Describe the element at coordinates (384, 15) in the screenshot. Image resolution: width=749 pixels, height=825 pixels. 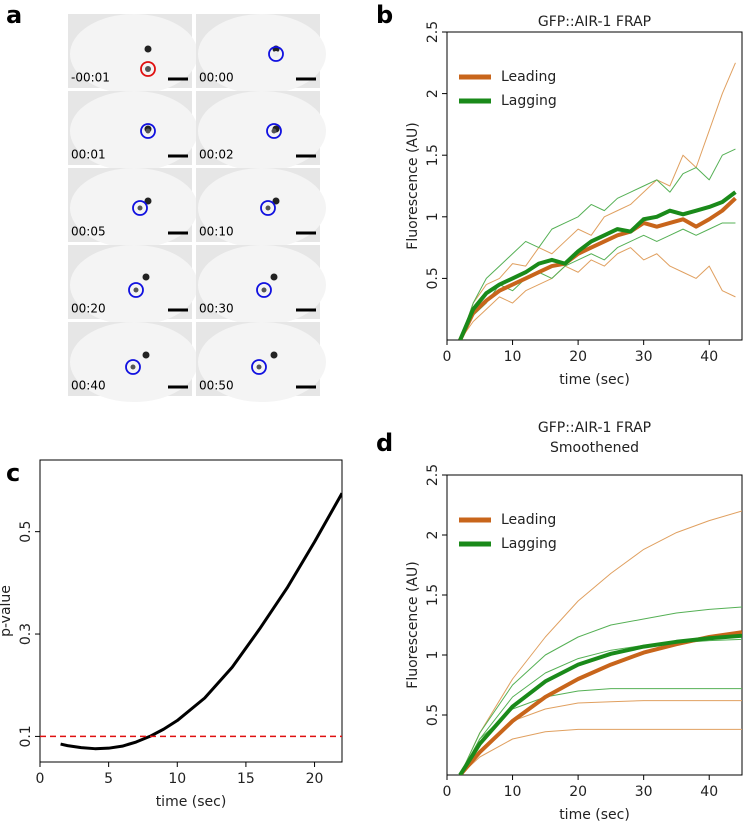
I see `panel-label: b` at that location.